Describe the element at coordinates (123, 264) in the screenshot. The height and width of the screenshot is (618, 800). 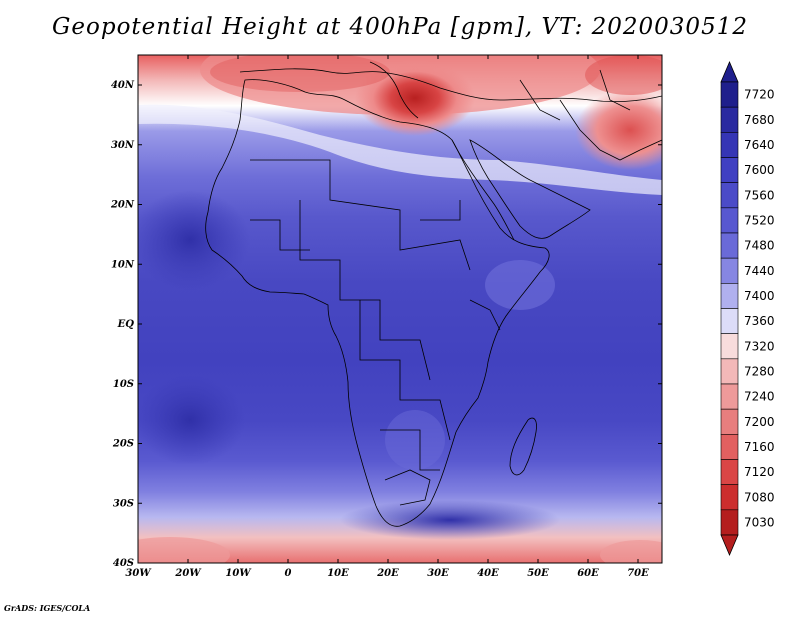
I see `lat-label: 10N` at that location.